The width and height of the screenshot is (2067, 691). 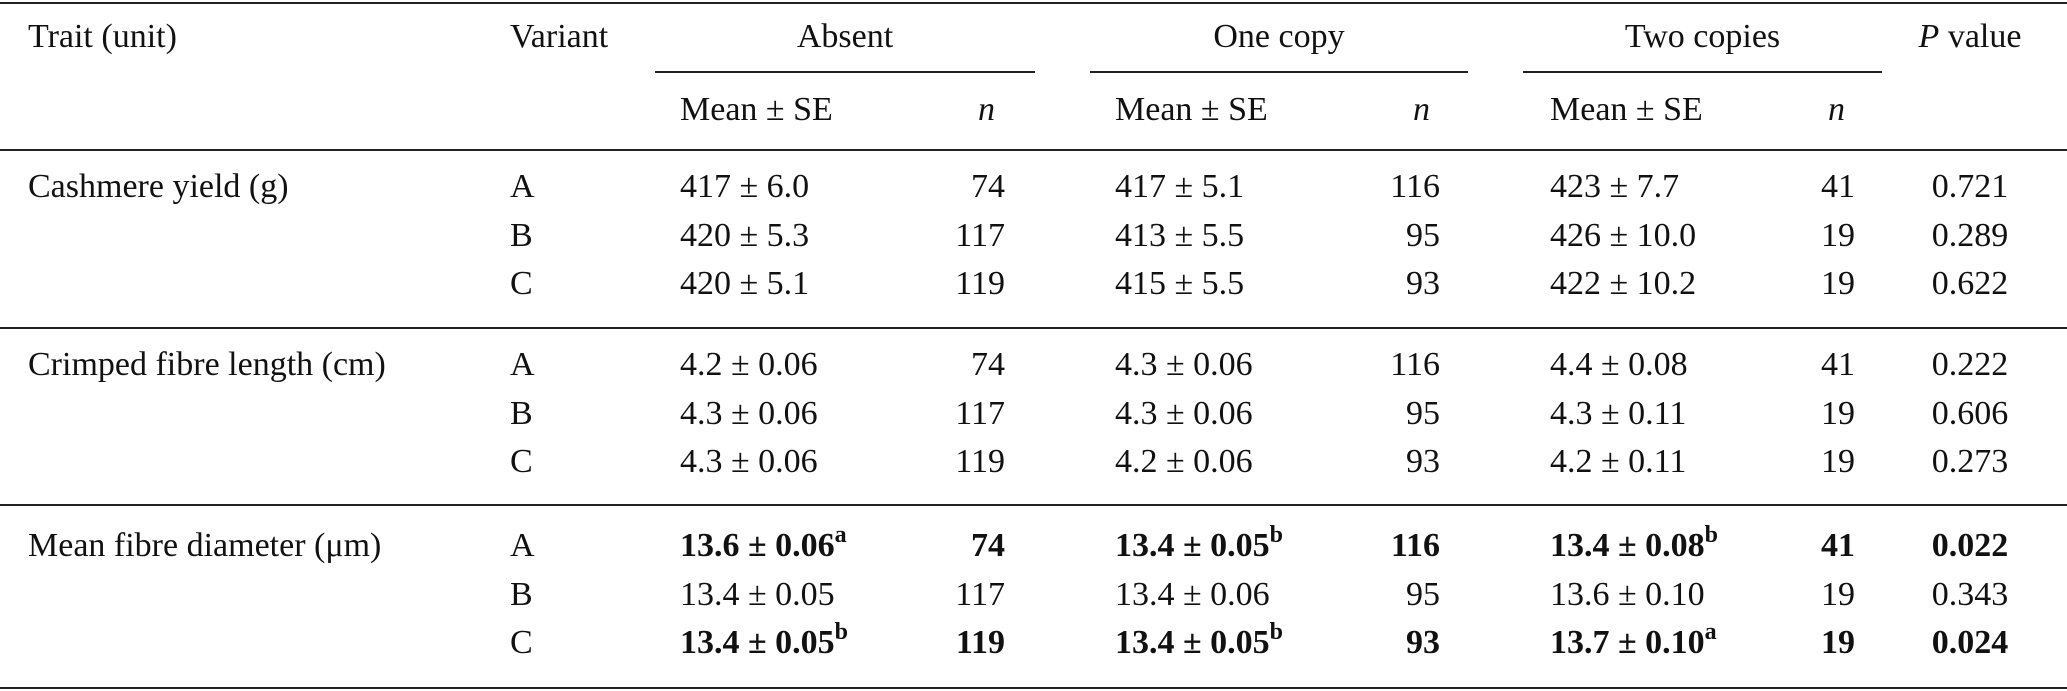 What do you see at coordinates (1970, 235) in the screenshot?
I see `p-value: 0.289` at bounding box center [1970, 235].